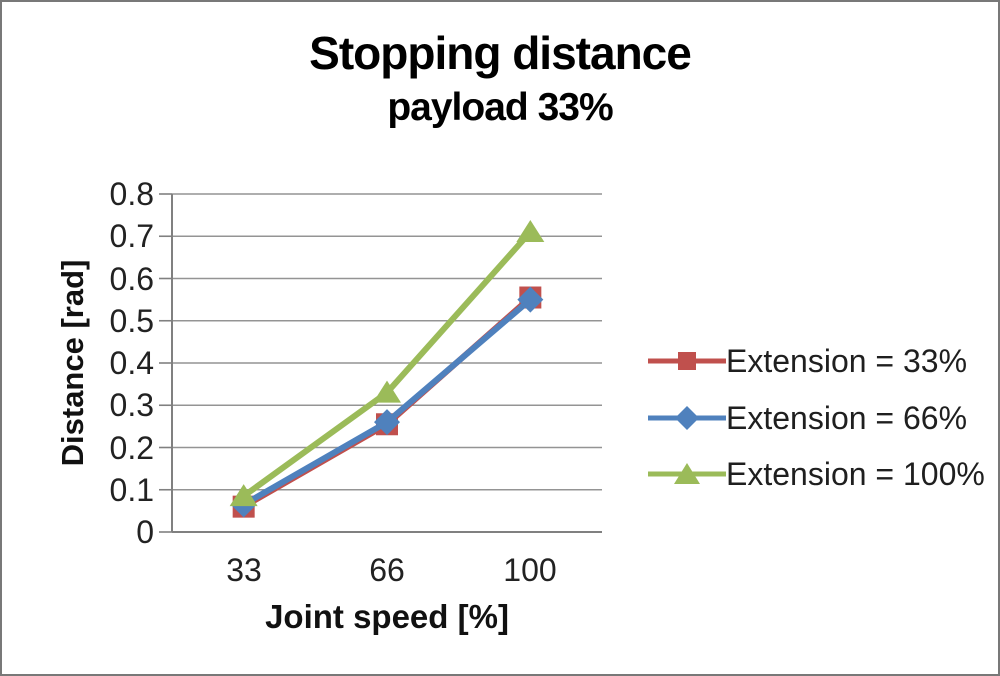  Describe the element at coordinates (131, 363) in the screenshot. I see `y-tick-label: 0.4` at that location.